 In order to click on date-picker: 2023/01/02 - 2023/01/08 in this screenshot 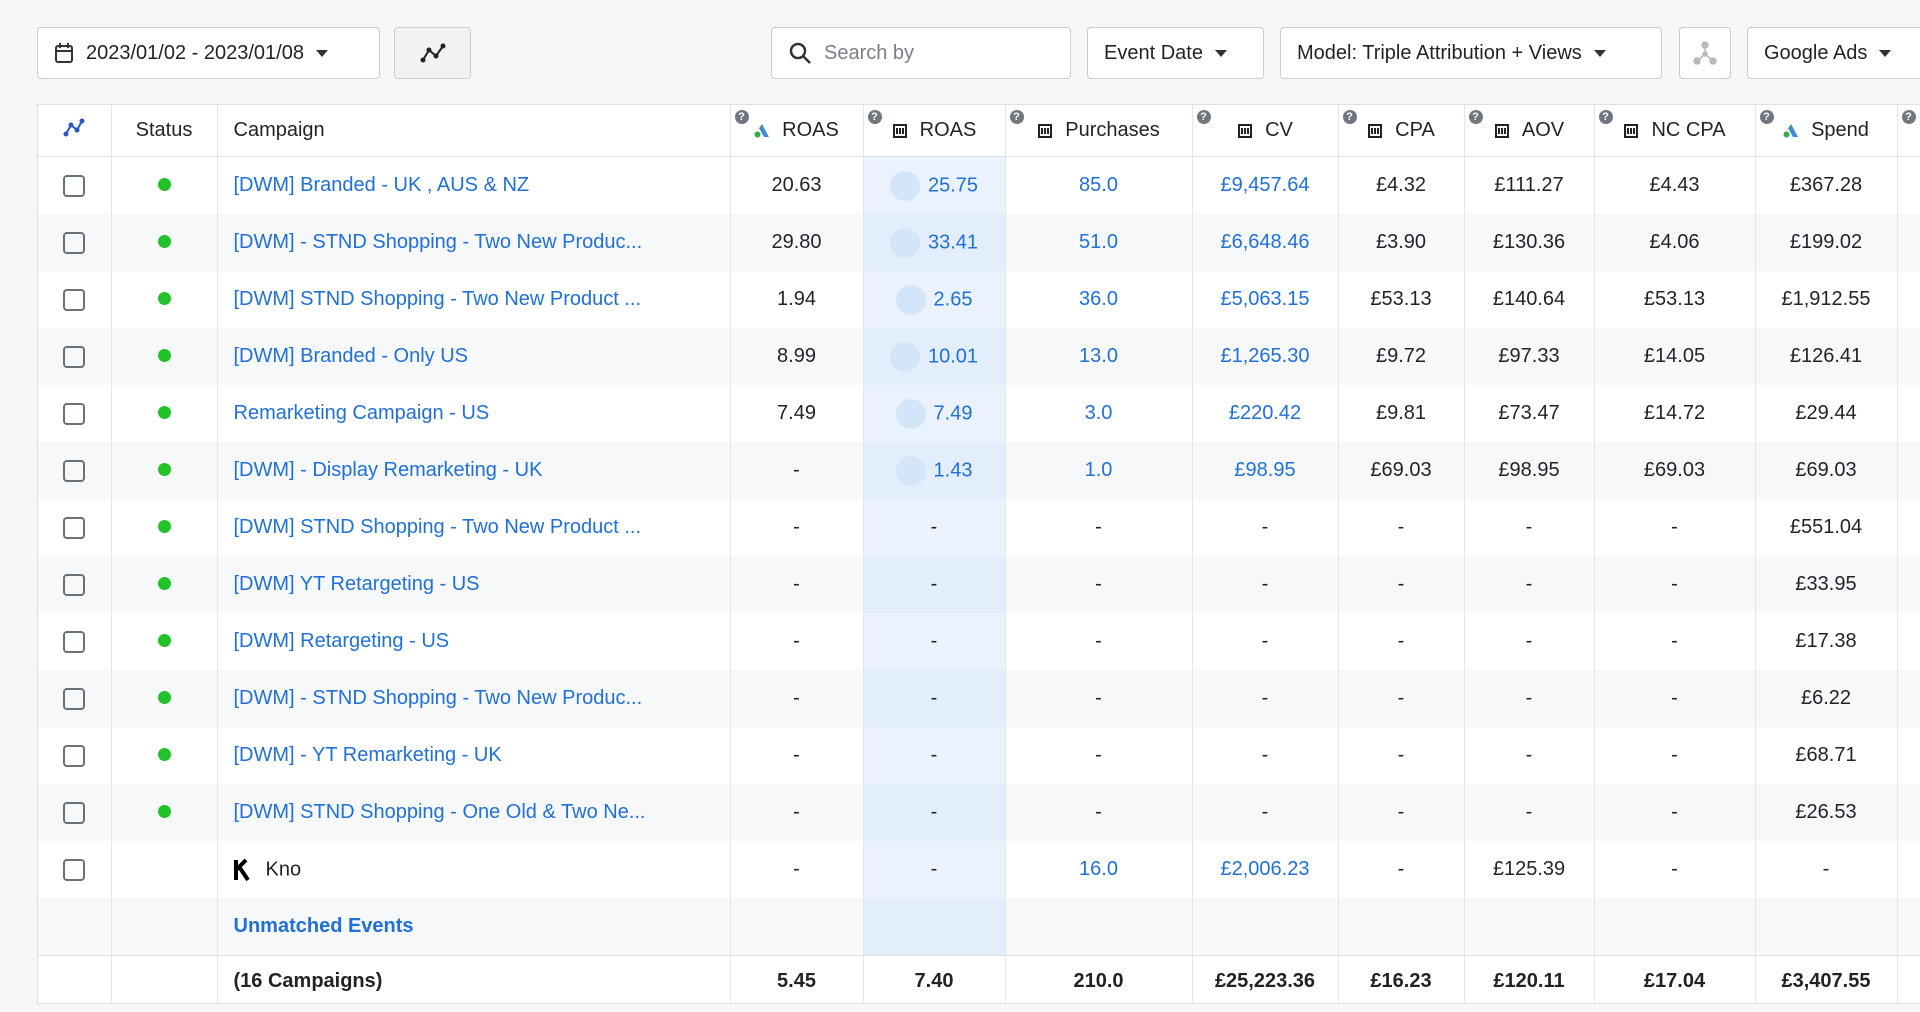, I will do `click(208, 53)`.